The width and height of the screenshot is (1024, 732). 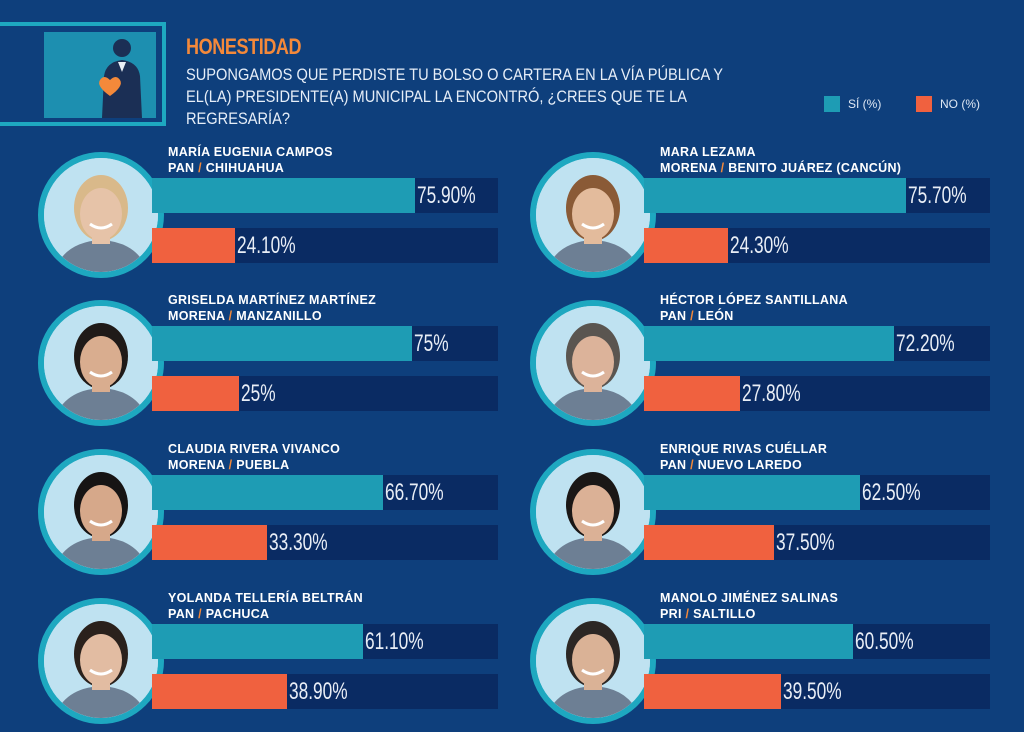 What do you see at coordinates (100, 75) in the screenshot?
I see `politician-heart-icon` at bounding box center [100, 75].